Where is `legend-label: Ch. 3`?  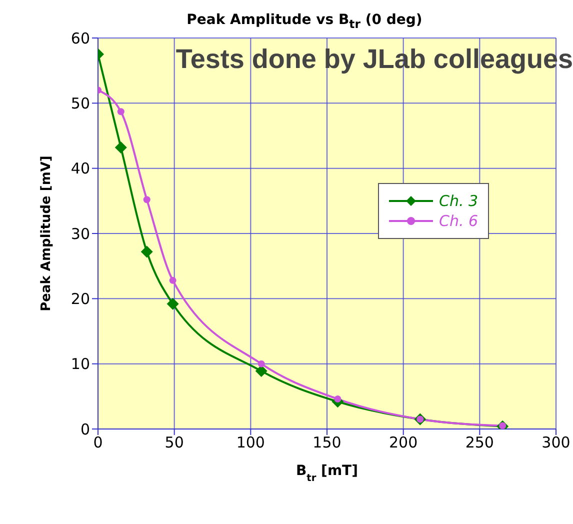 legend-label: Ch. 3 is located at coordinates (458, 201).